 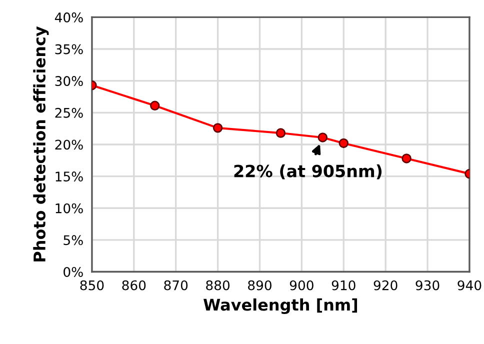 I want to click on y-tick-label: 15%, so click(x=69, y=177).